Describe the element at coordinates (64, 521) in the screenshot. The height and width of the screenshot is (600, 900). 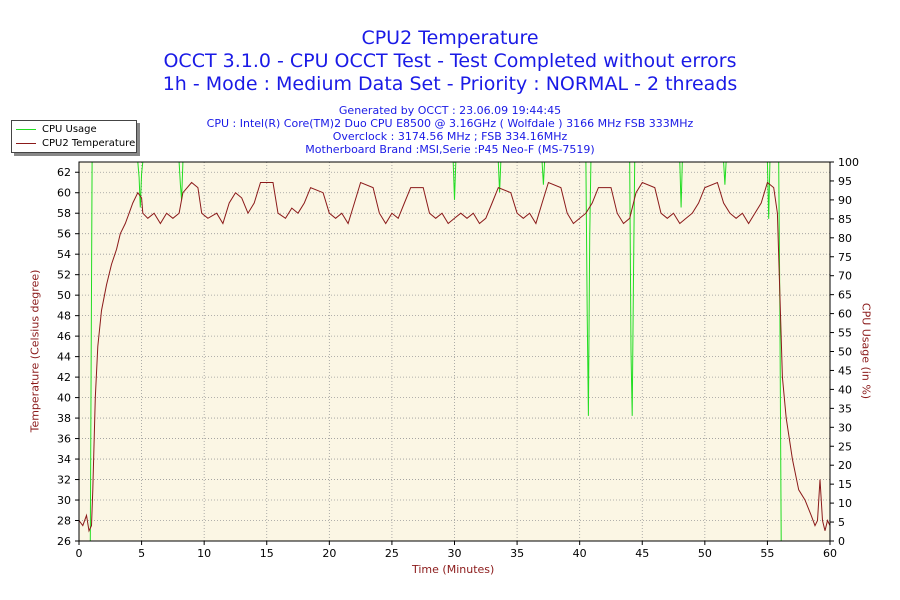
I see `y-tick-label: 28` at that location.